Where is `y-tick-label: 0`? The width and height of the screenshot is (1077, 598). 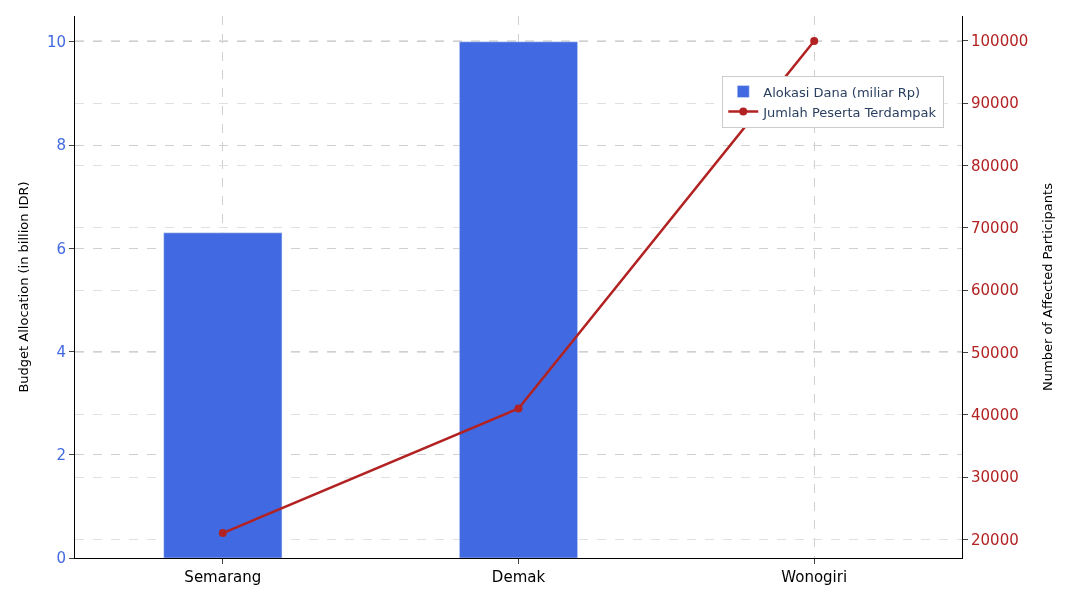
y-tick-label: 0 is located at coordinates (61, 558).